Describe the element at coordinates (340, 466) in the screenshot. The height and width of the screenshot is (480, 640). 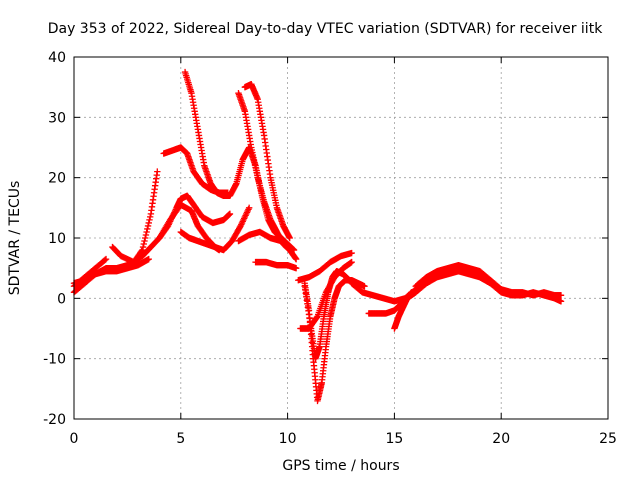
I see `x-axis-label: GPS time / hours` at that location.